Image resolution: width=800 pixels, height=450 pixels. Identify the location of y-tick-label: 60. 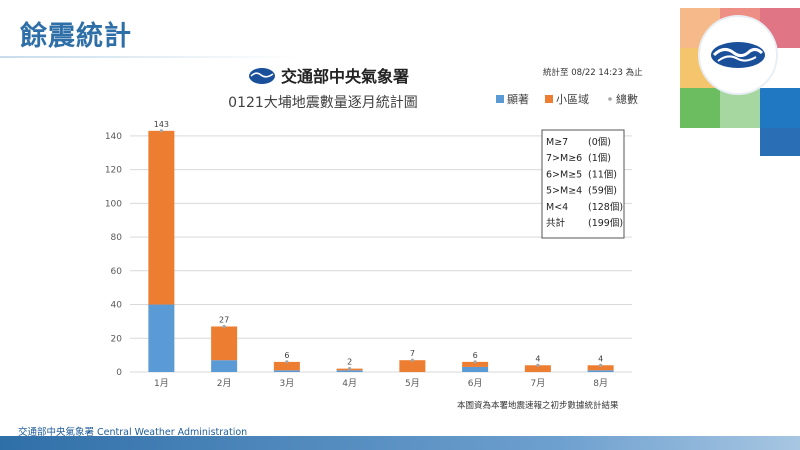
(117, 272).